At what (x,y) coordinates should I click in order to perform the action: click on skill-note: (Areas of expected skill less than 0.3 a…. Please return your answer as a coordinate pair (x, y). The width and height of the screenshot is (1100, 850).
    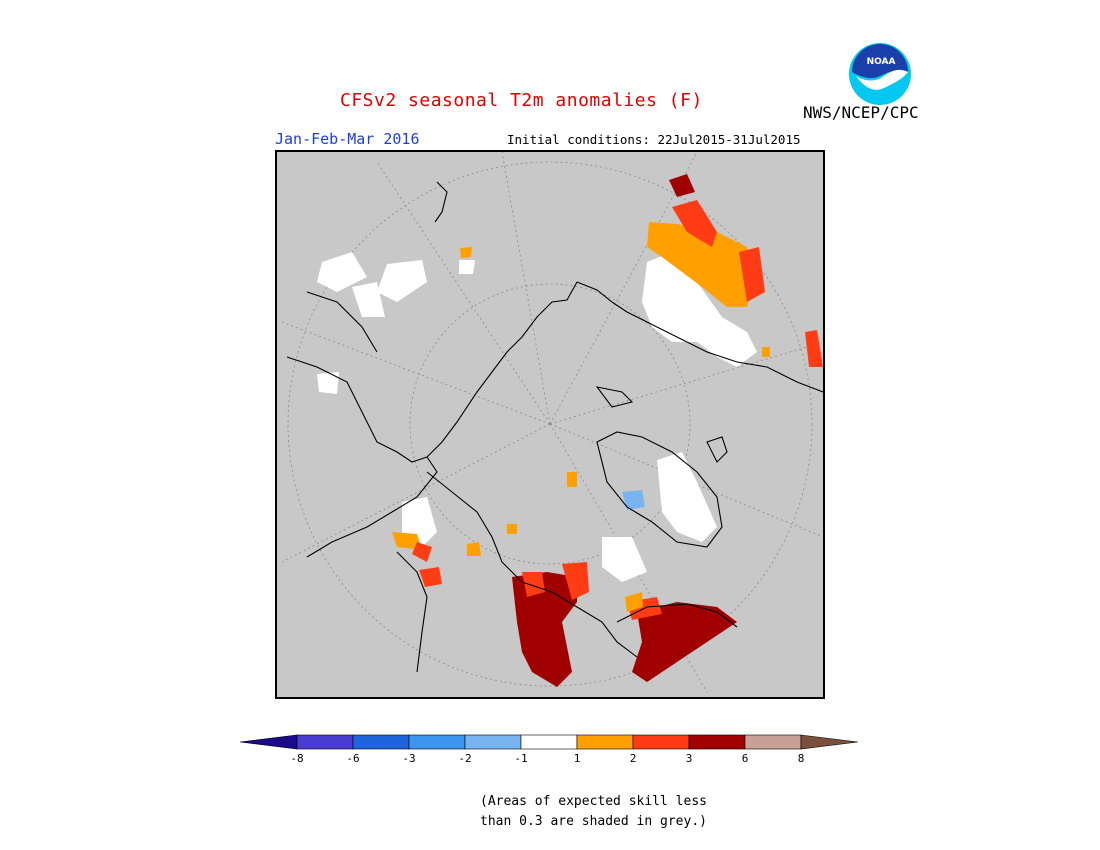
    Looking at the image, I should click on (593, 812).